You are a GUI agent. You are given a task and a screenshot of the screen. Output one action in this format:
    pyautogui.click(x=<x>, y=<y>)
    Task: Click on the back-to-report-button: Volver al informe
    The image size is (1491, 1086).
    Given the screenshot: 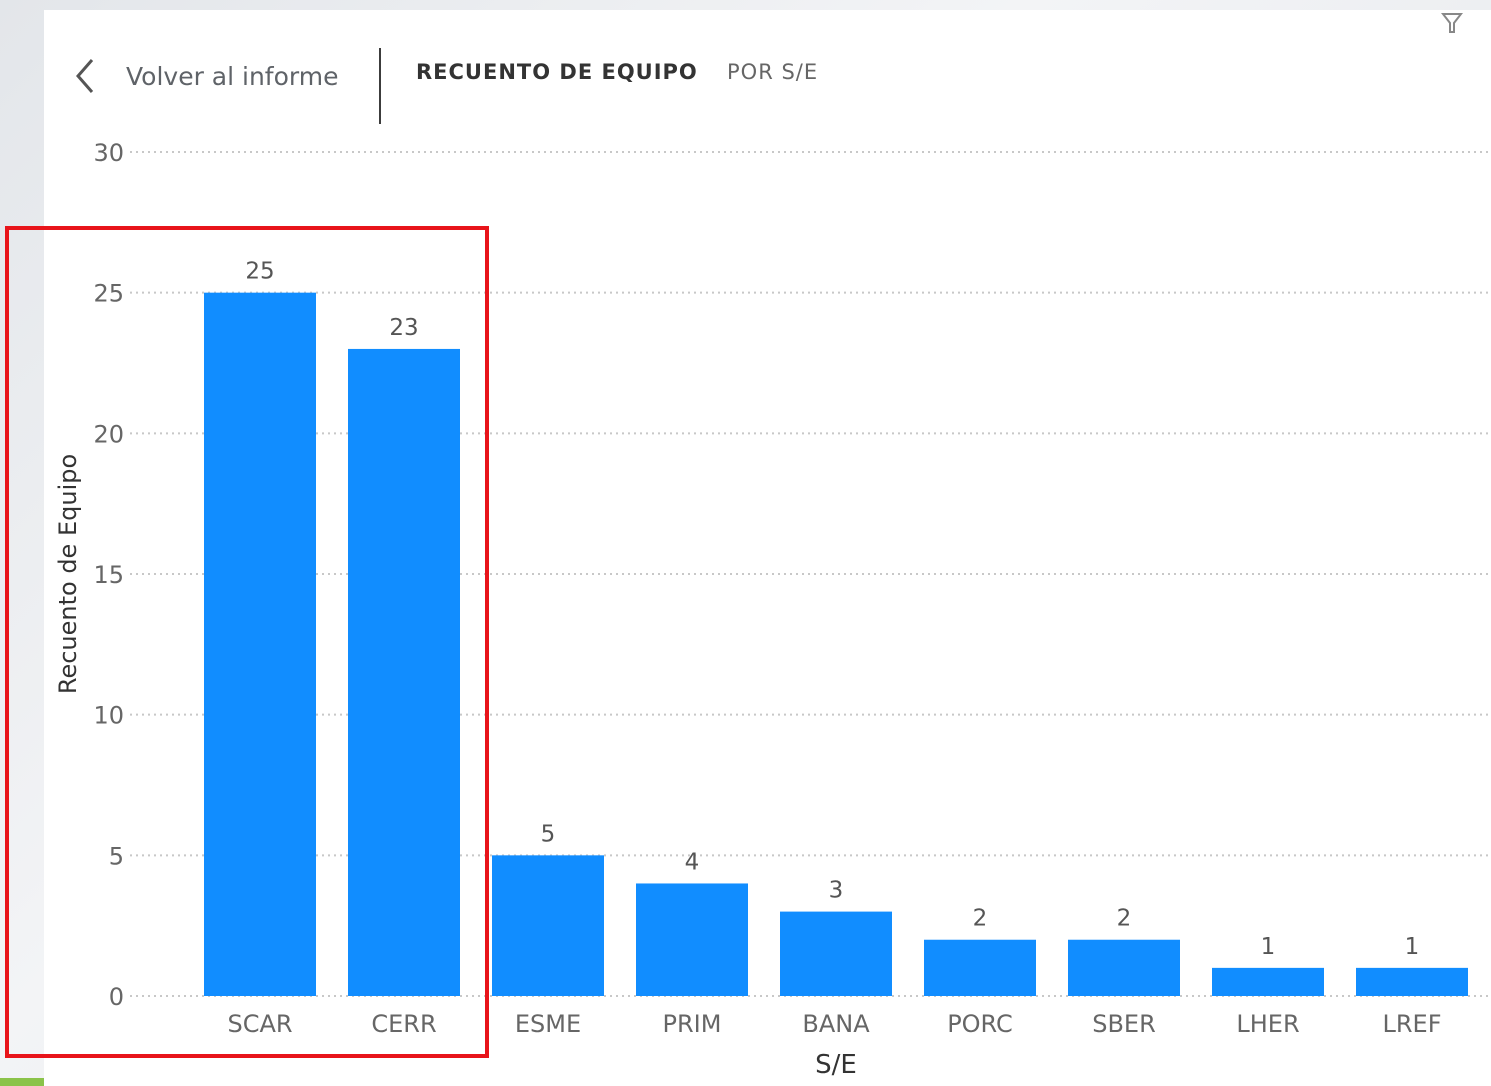 What is the action you would take?
    pyautogui.click(x=204, y=76)
    